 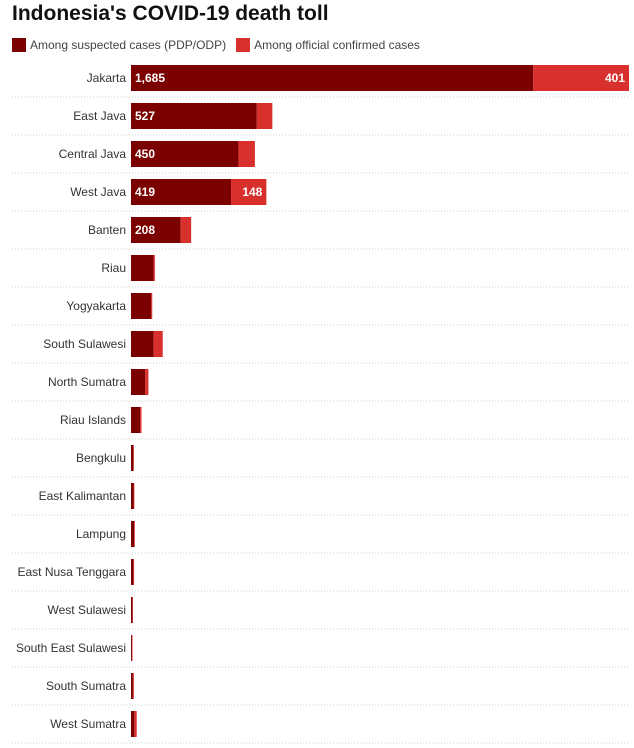 I want to click on bar-suspected-central-java, so click(x=185, y=154).